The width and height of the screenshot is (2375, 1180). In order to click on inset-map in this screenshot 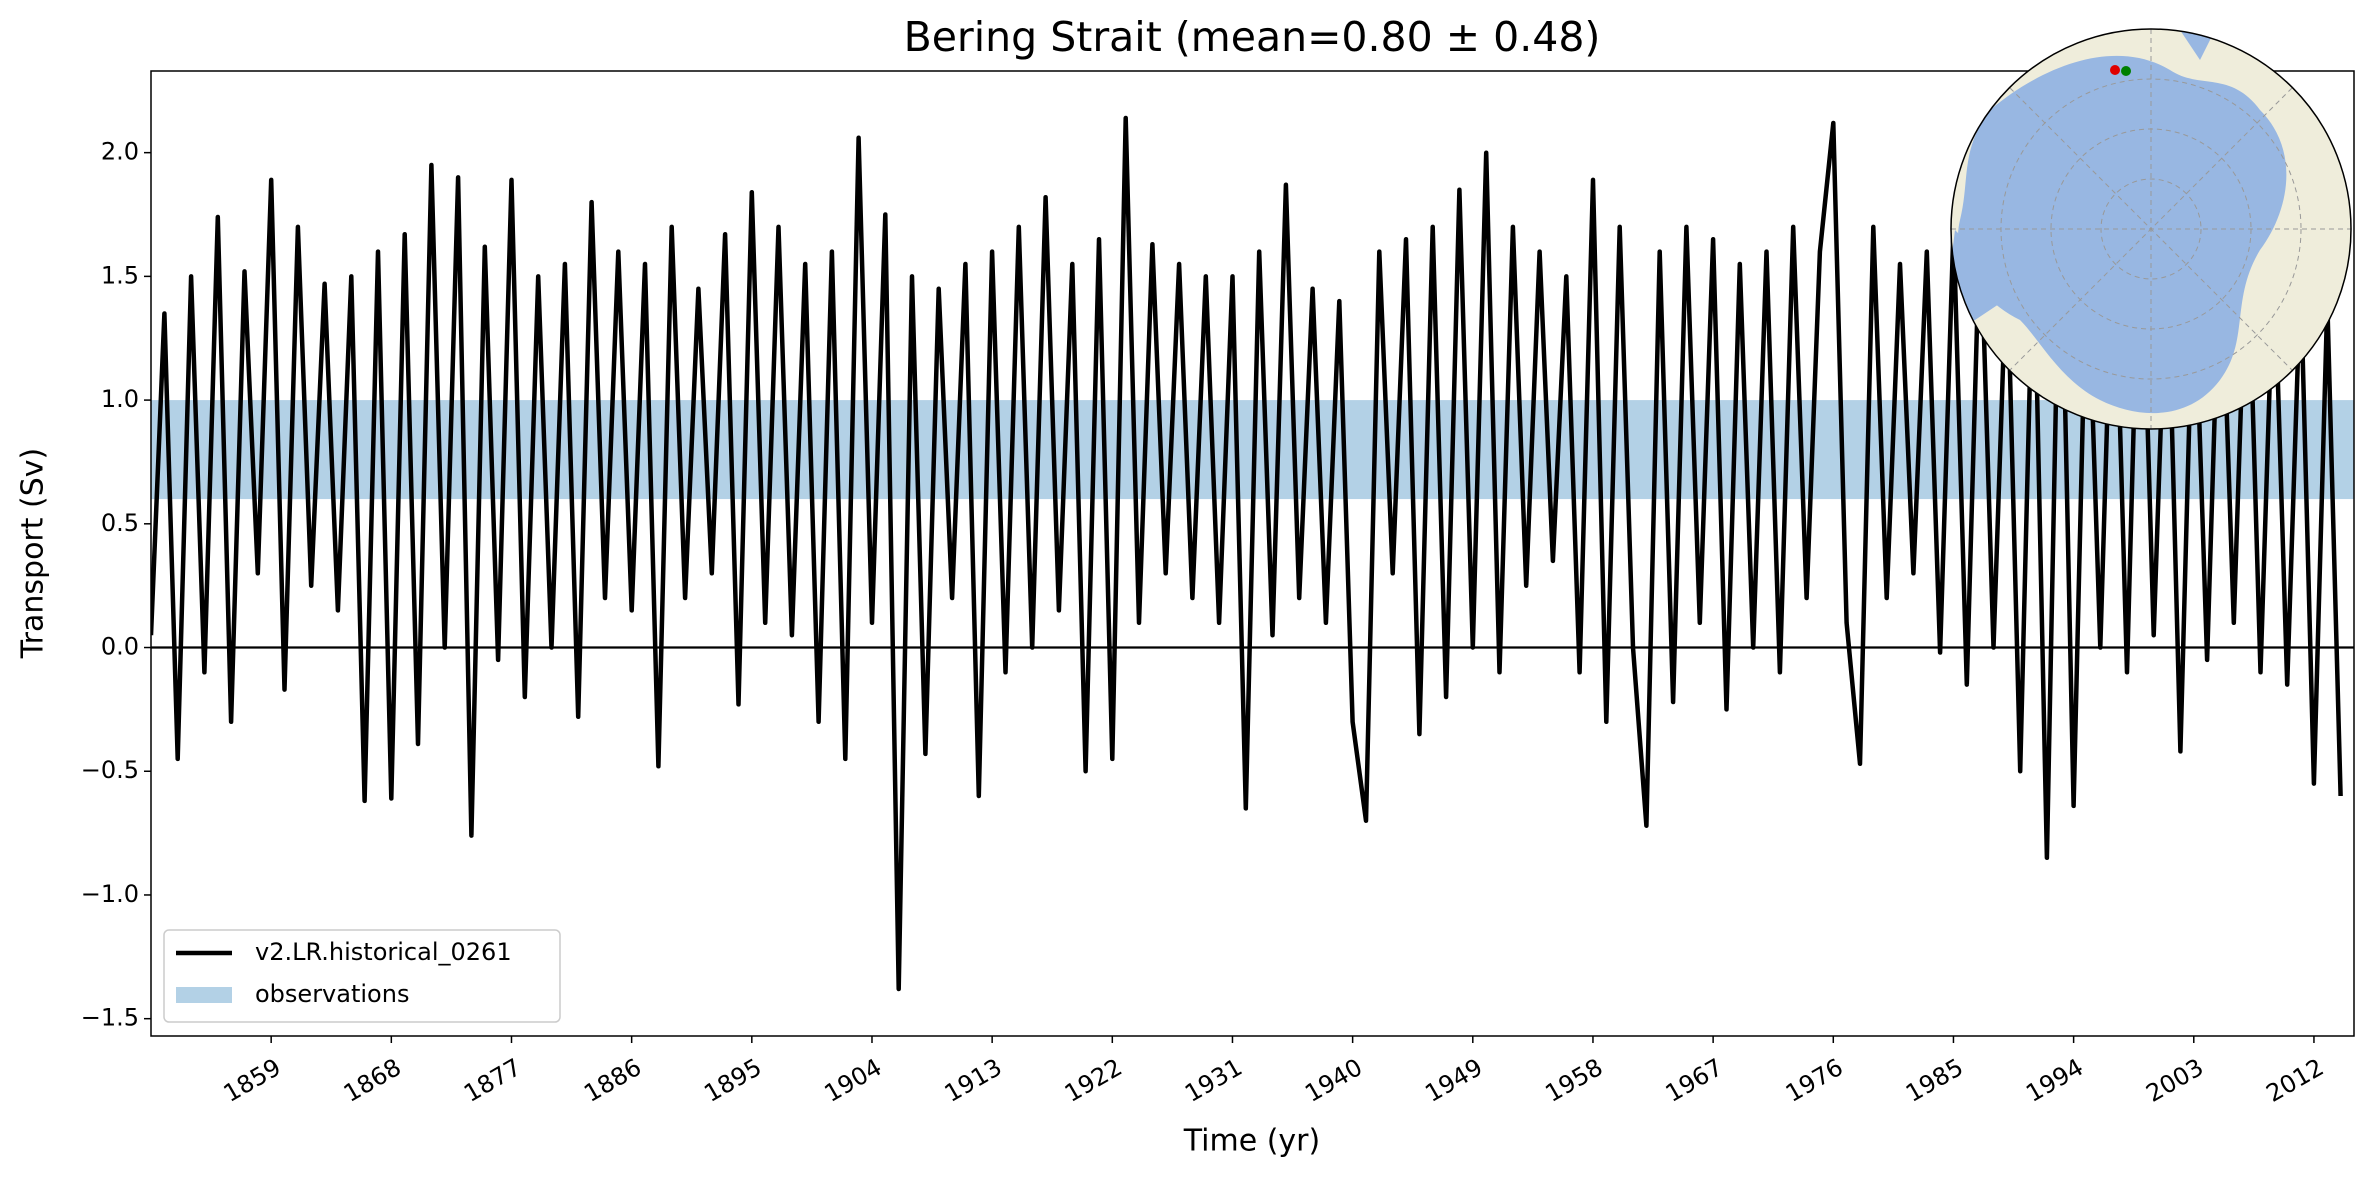, I will do `click(2151, 229)`.